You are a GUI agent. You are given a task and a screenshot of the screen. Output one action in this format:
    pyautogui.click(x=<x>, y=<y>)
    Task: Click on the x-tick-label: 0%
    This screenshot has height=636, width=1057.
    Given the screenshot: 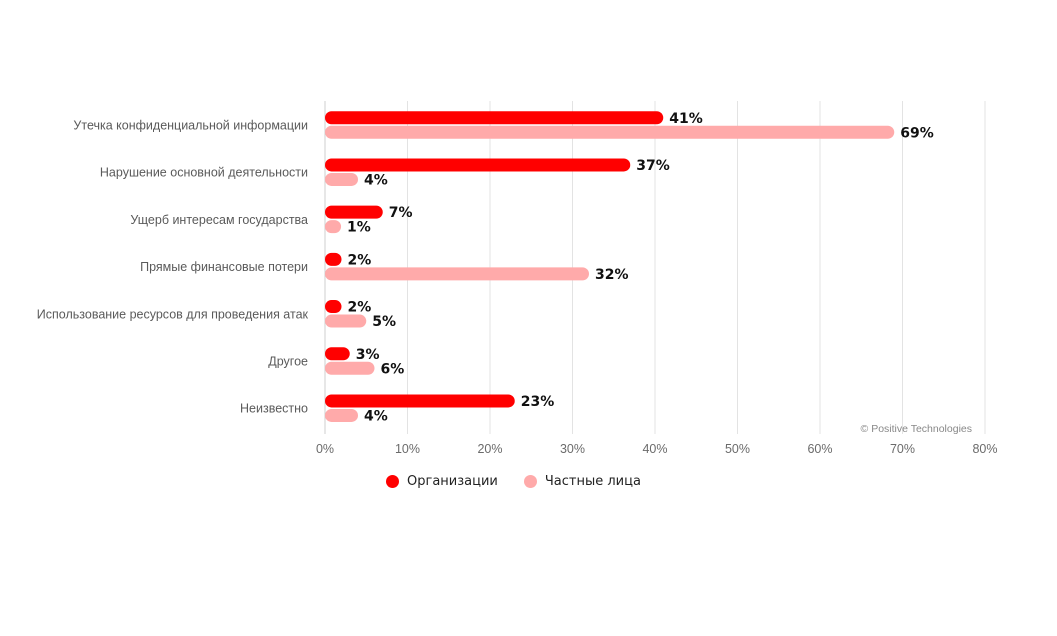 What is the action you would take?
    pyautogui.click(x=325, y=449)
    